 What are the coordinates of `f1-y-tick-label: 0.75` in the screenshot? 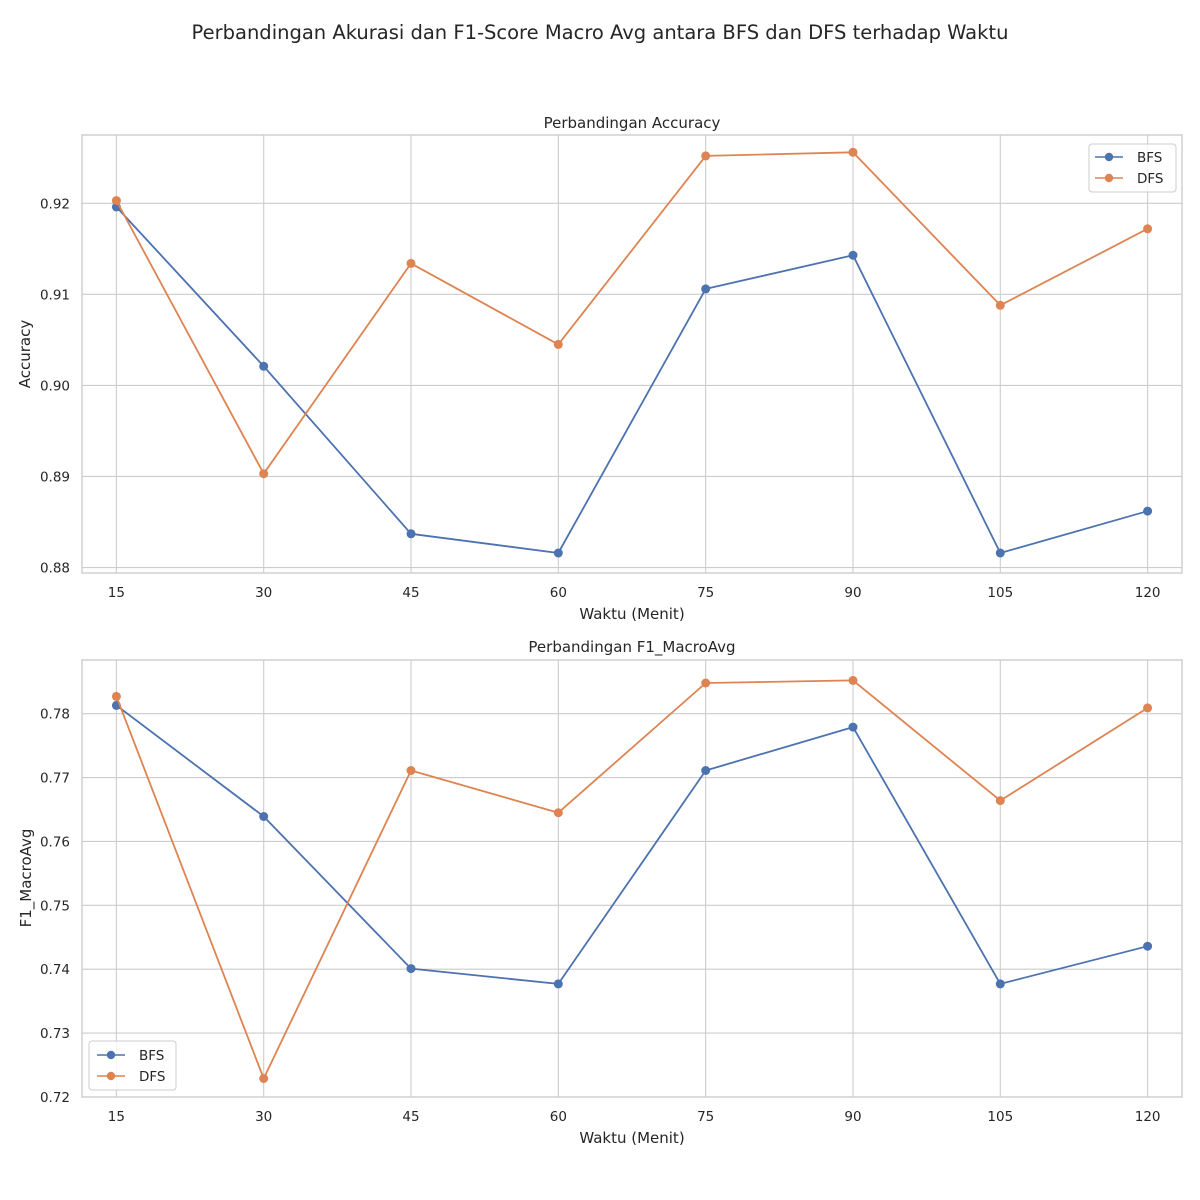 It's located at (55, 906).